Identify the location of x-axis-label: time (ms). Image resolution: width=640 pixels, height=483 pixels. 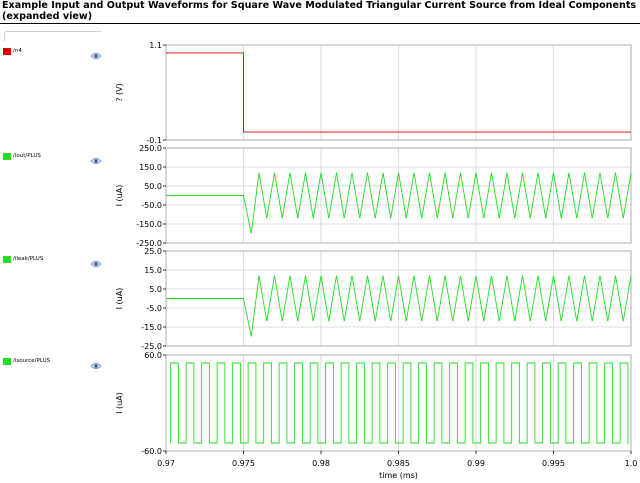
(398, 475).